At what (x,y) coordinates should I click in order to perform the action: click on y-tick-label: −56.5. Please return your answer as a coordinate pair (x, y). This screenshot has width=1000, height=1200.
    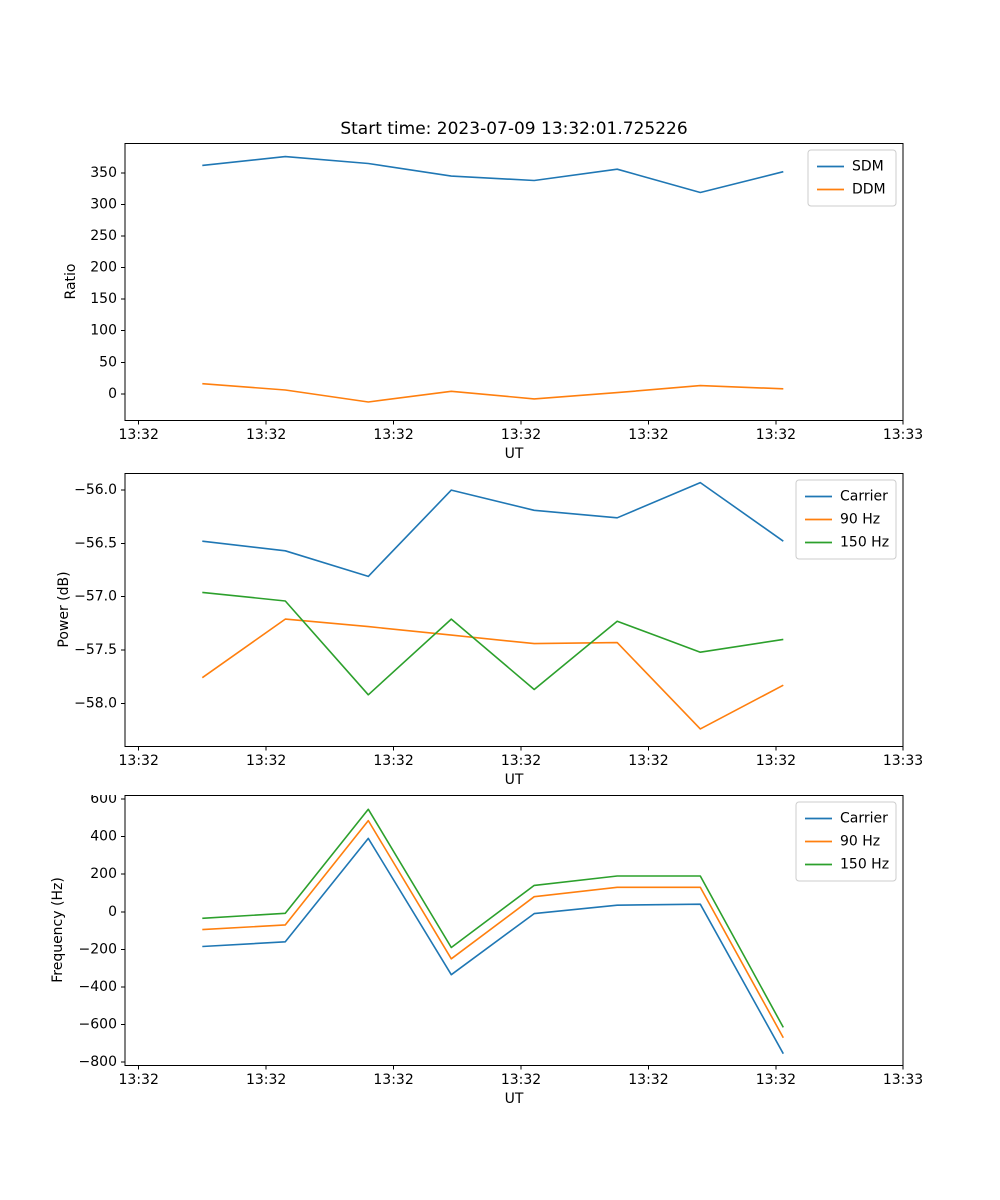
    Looking at the image, I should click on (95, 543).